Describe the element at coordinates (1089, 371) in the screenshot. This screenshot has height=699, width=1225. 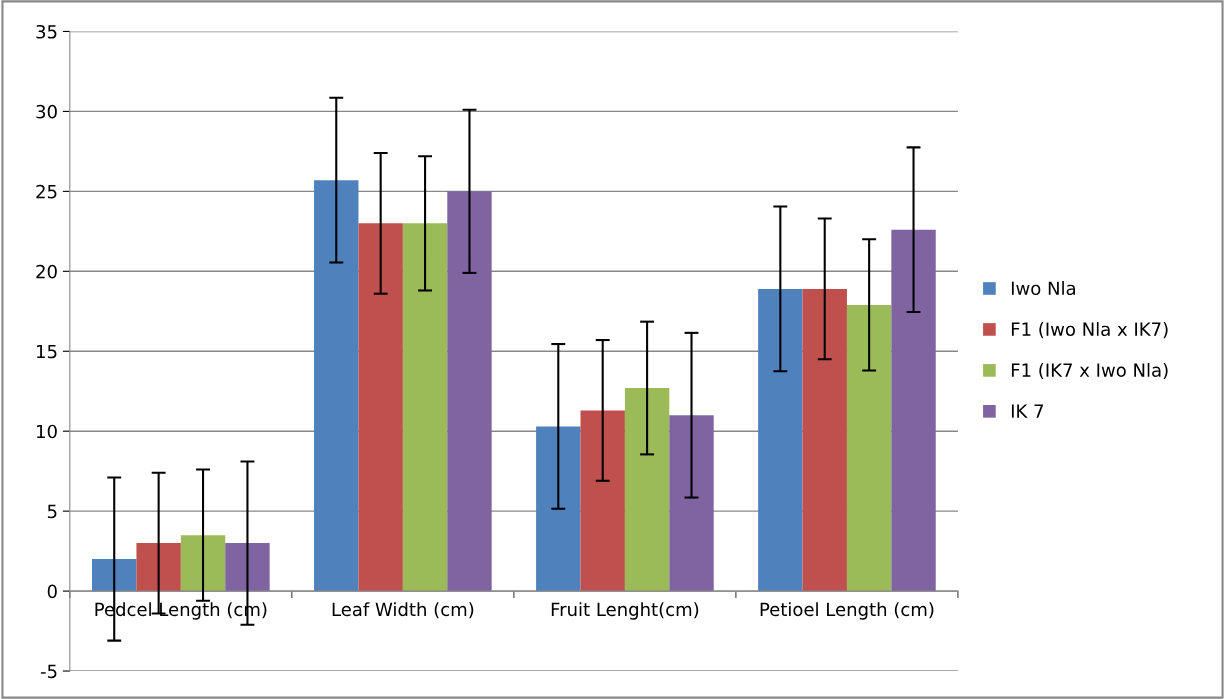
I see `legend-label: F1 (IK7 x Iwo Nla)` at that location.